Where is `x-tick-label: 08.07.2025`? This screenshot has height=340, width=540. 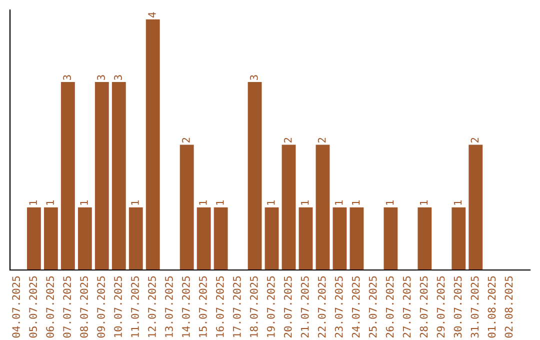 x-tick-label: 08.07.2025 is located at coordinates (84, 307).